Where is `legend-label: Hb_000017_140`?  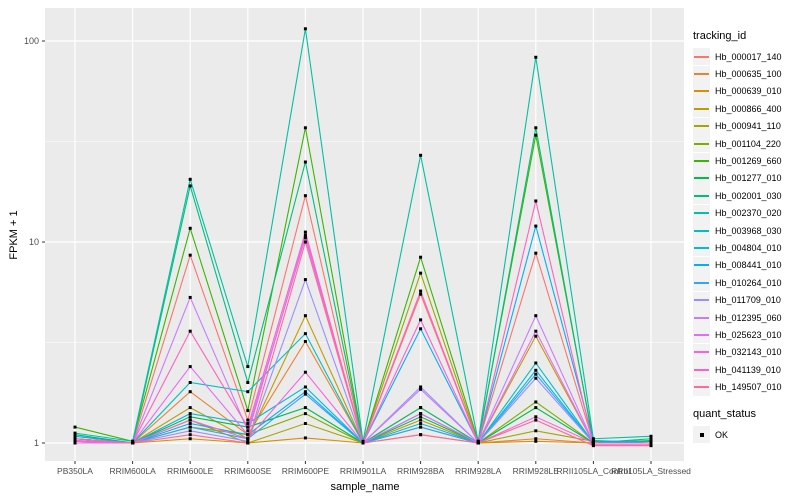
legend-label: Hb_000017_140 is located at coordinates (748, 56).